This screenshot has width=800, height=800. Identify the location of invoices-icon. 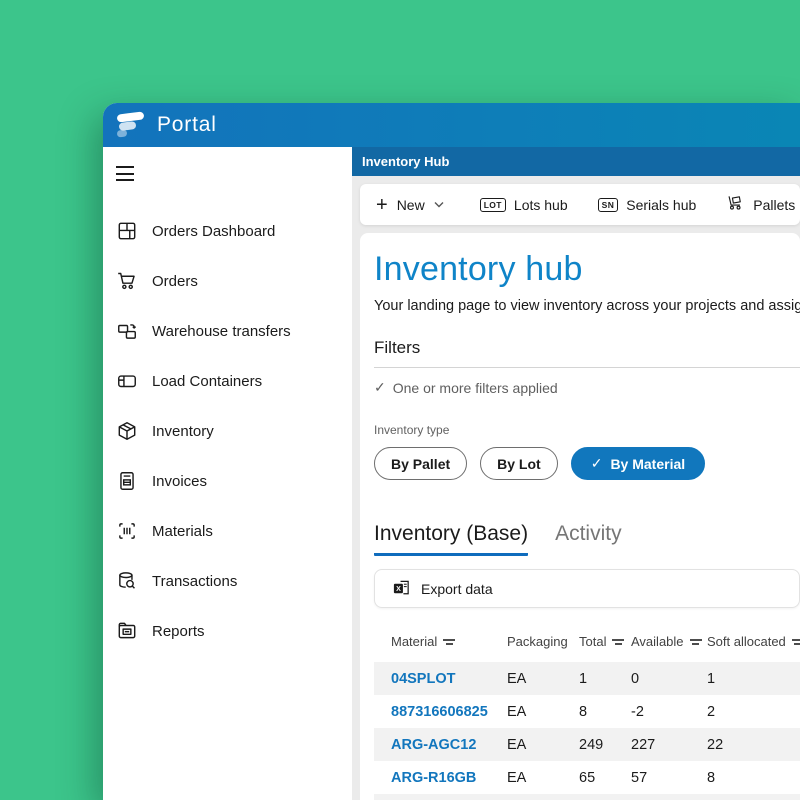
(127, 481).